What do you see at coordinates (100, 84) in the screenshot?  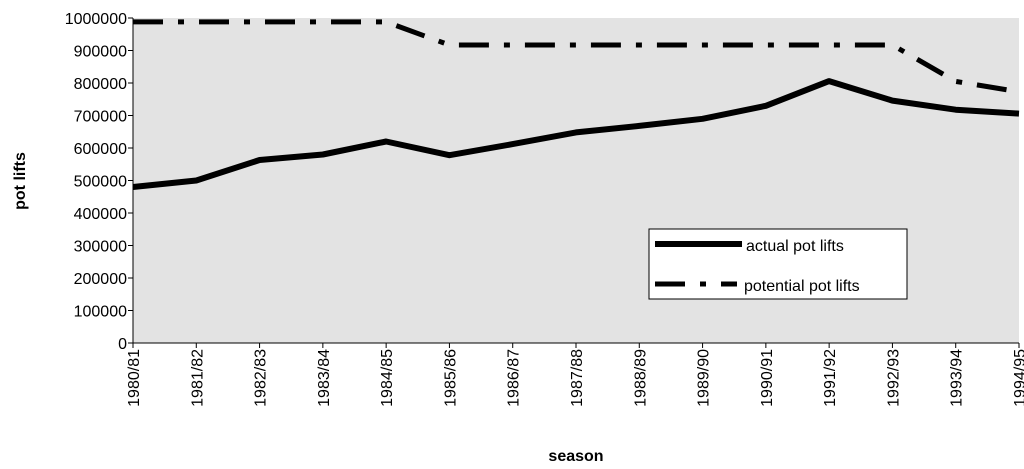 I see `y-tick-label: 800000` at bounding box center [100, 84].